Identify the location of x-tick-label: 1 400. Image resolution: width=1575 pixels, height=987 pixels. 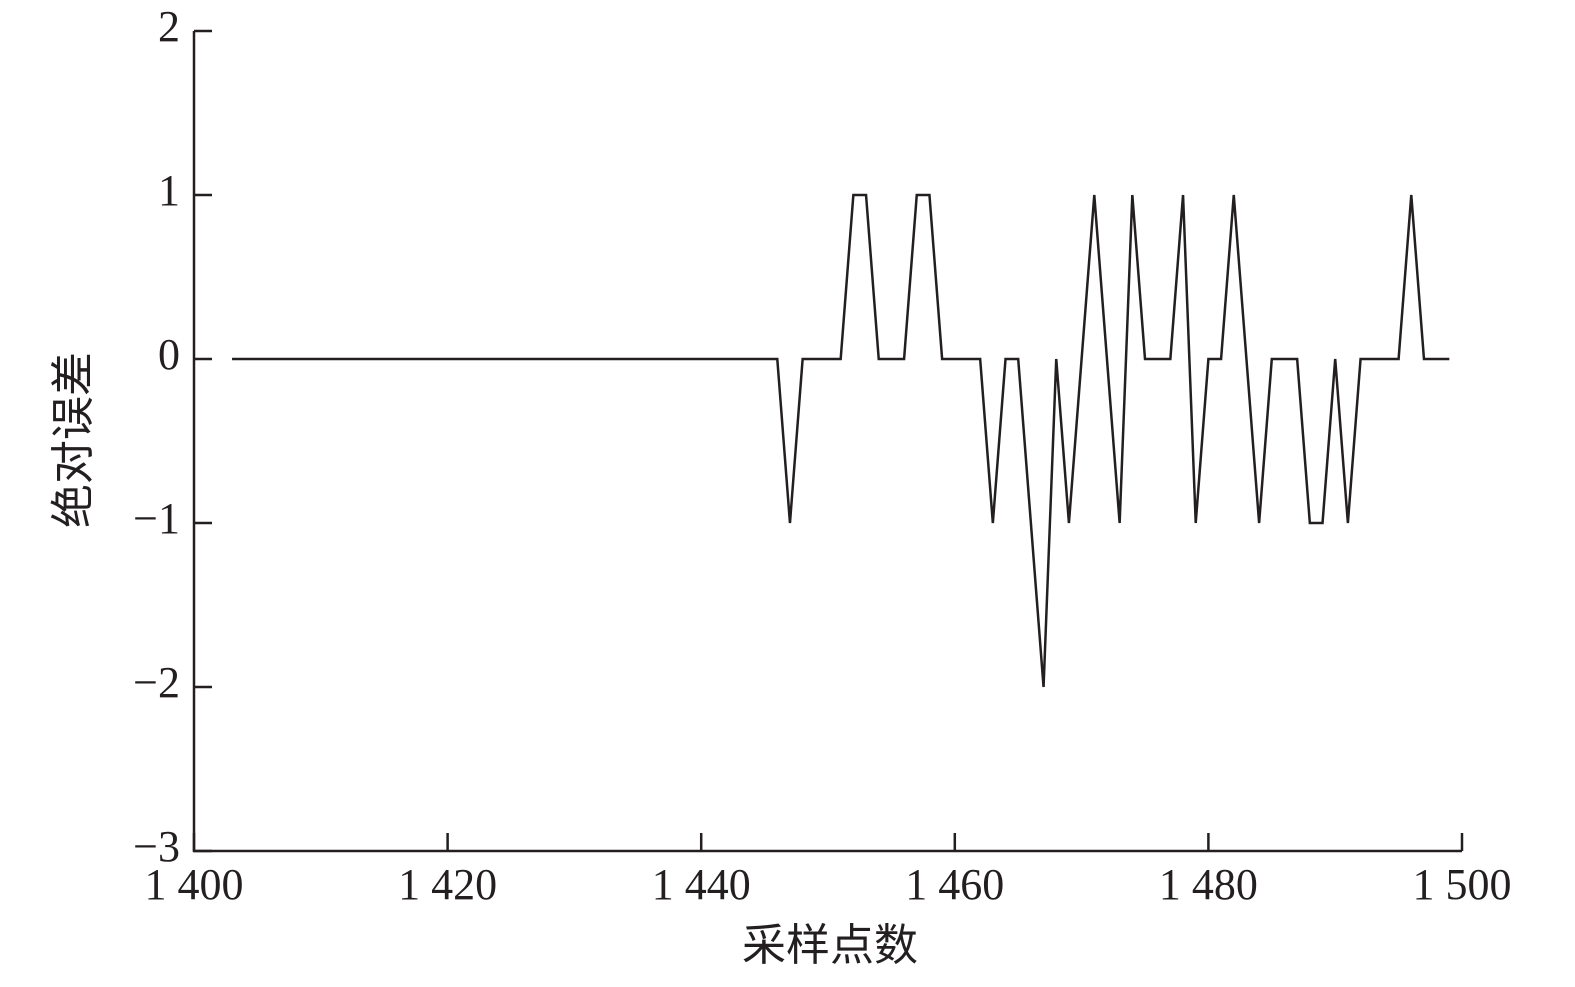
(194, 884).